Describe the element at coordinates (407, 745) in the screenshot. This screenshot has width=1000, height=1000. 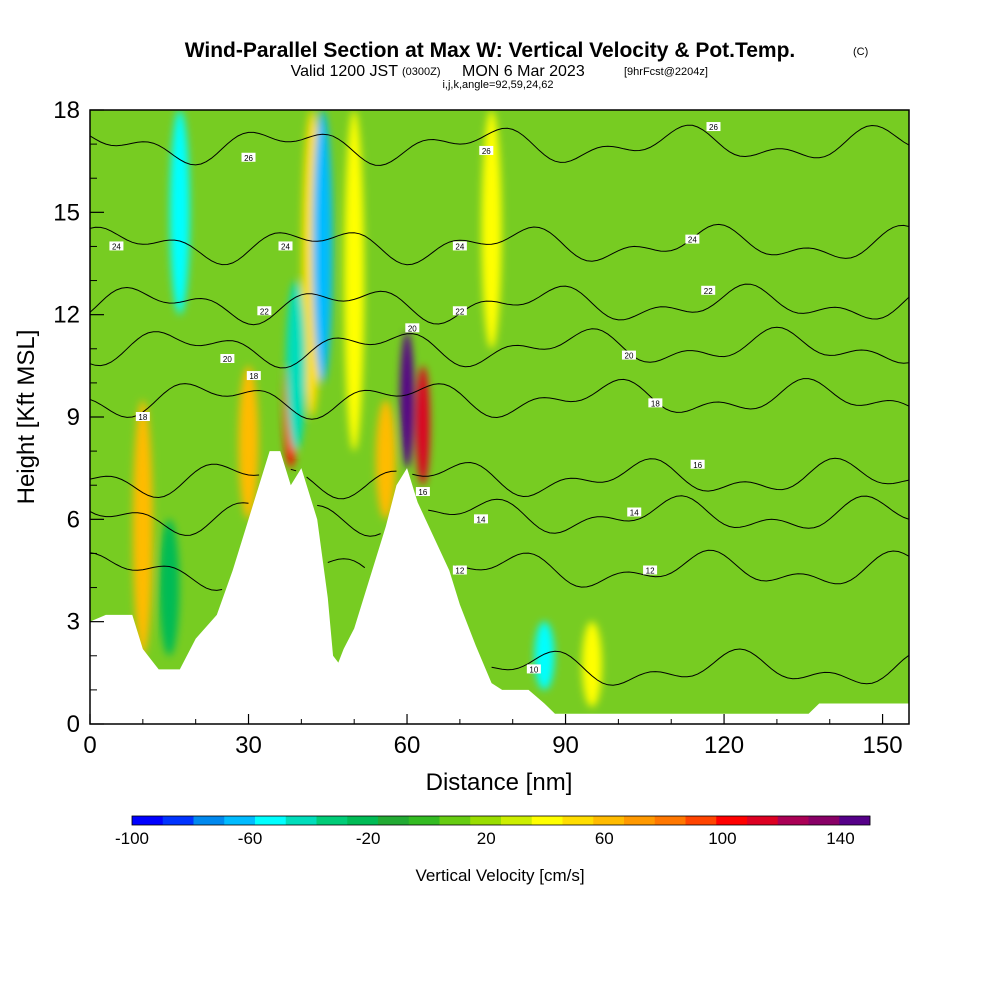
I see `x-tick-label: 60` at that location.